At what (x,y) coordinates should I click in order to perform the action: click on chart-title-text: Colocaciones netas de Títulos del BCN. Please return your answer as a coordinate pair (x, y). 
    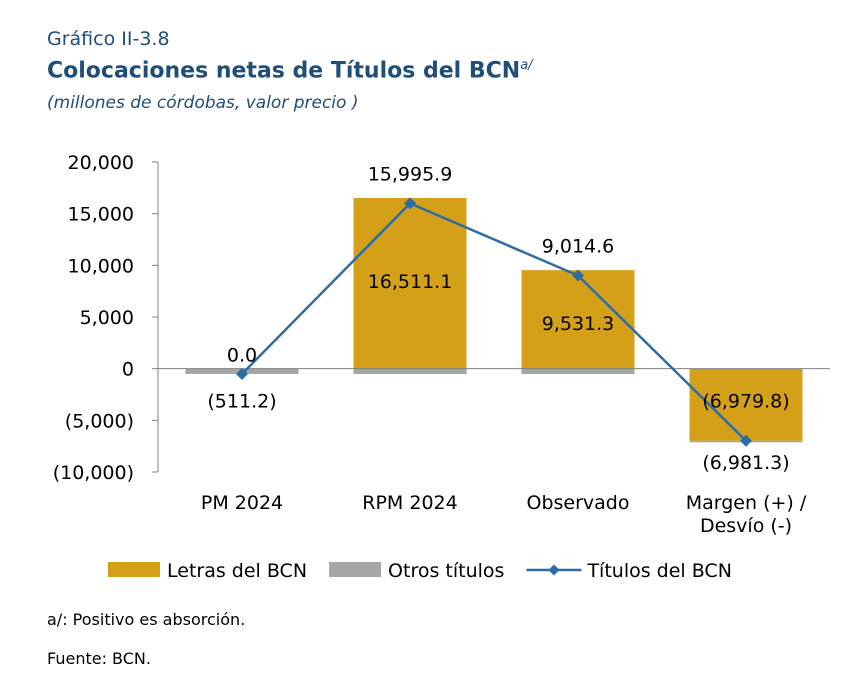
    Looking at the image, I should click on (284, 71).